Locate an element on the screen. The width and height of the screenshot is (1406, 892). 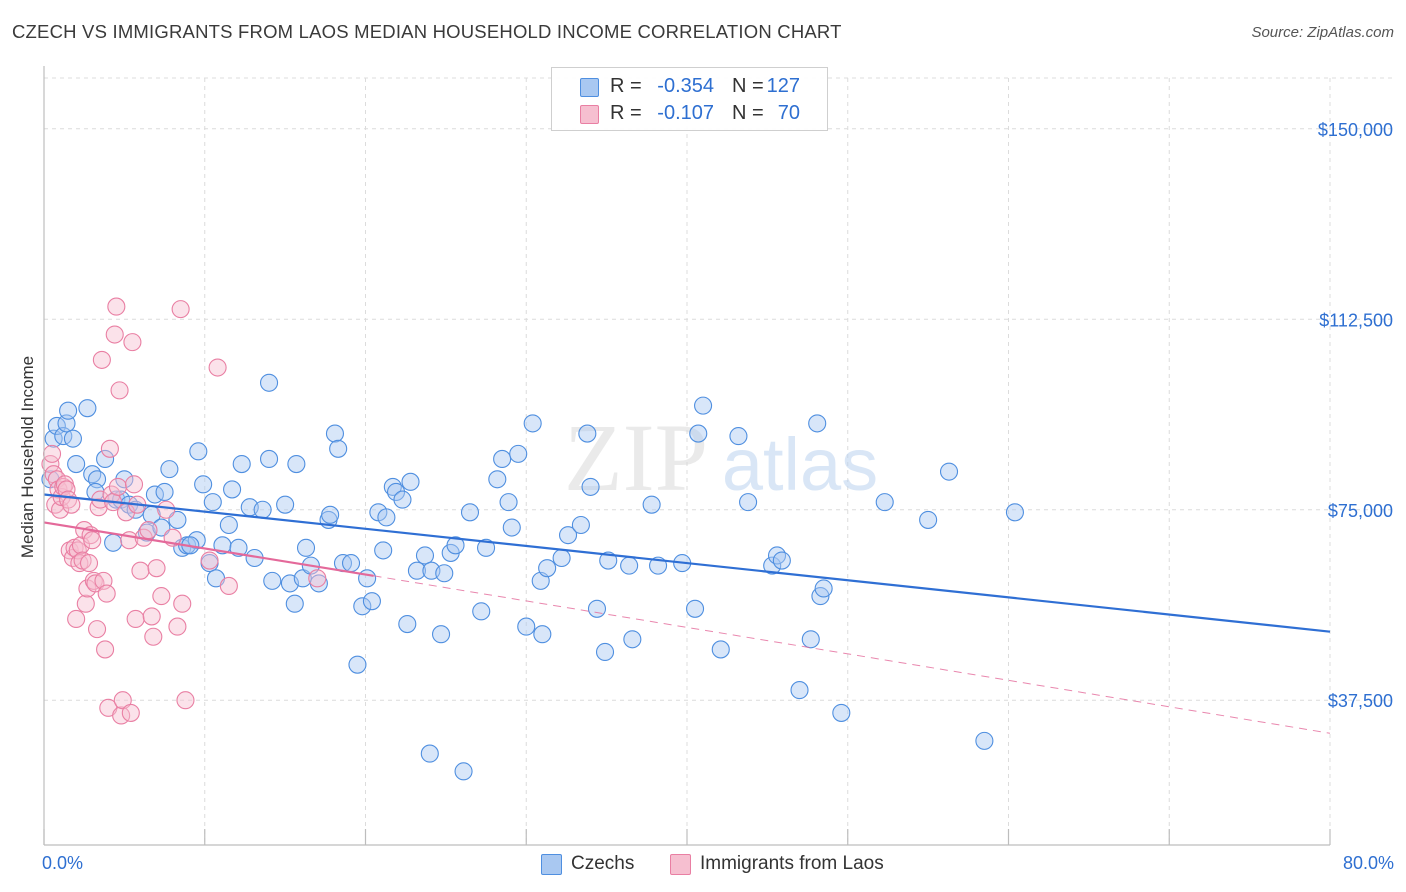
source-label: Source: ZipAtlas.com is located at coordinates (1322, 32).